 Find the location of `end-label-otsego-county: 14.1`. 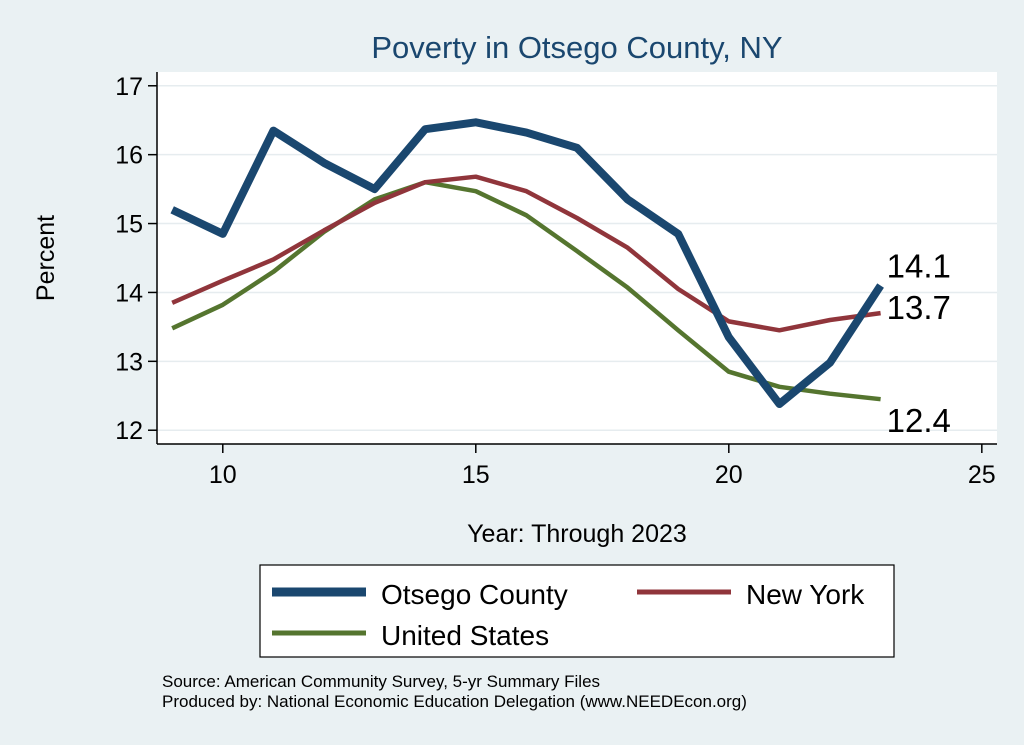

end-label-otsego-county: 14.1 is located at coordinates (919, 266).